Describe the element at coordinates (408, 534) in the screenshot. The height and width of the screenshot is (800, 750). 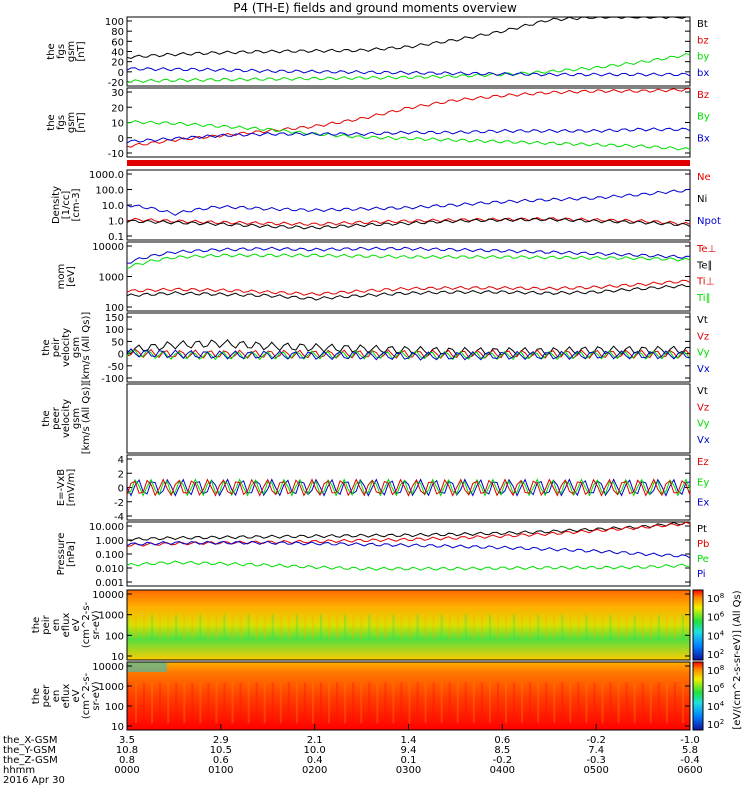
I see `series-line-p8-red` at that location.